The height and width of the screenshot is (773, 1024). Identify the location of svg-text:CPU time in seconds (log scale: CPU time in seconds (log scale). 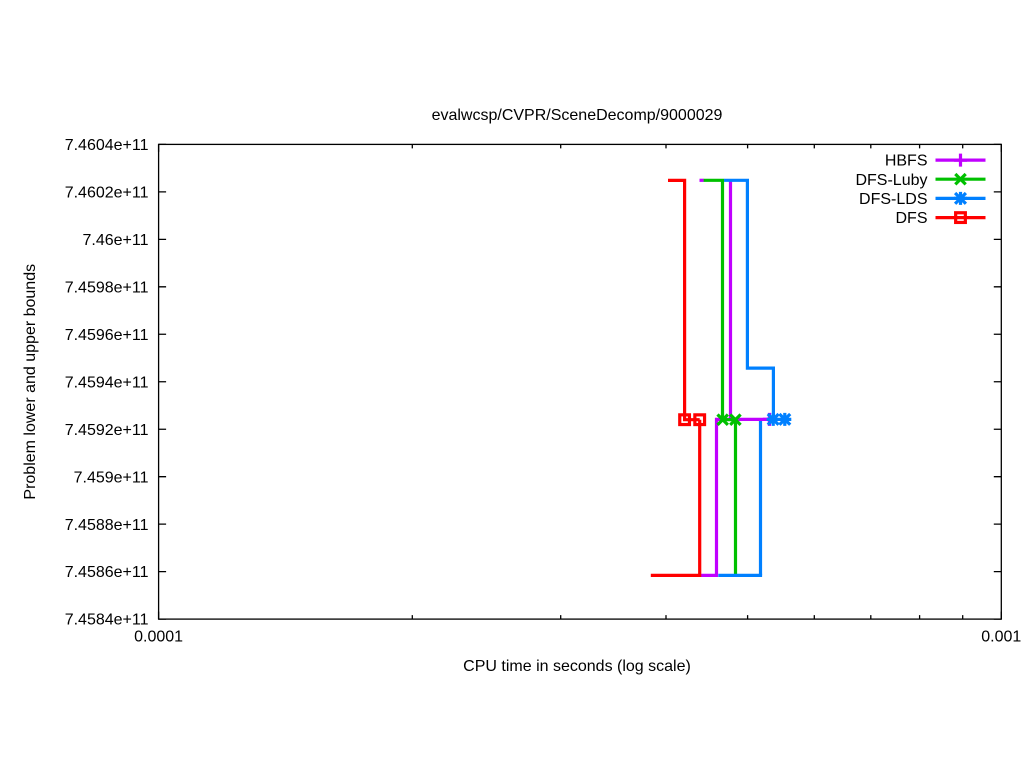
(577, 666).